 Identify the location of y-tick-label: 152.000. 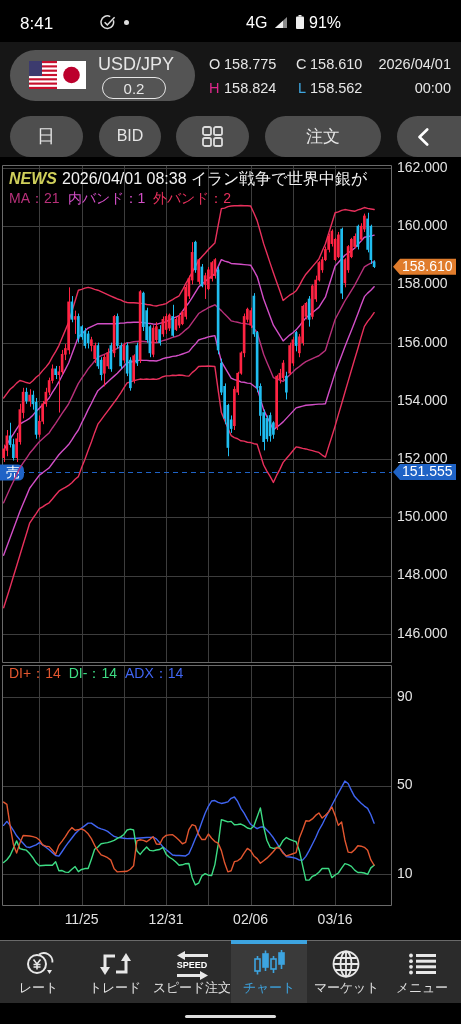
(422, 458).